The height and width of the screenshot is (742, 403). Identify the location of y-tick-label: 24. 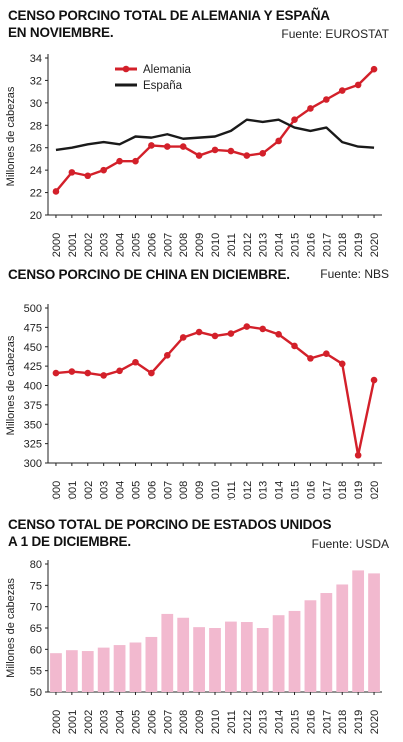
(36, 171).